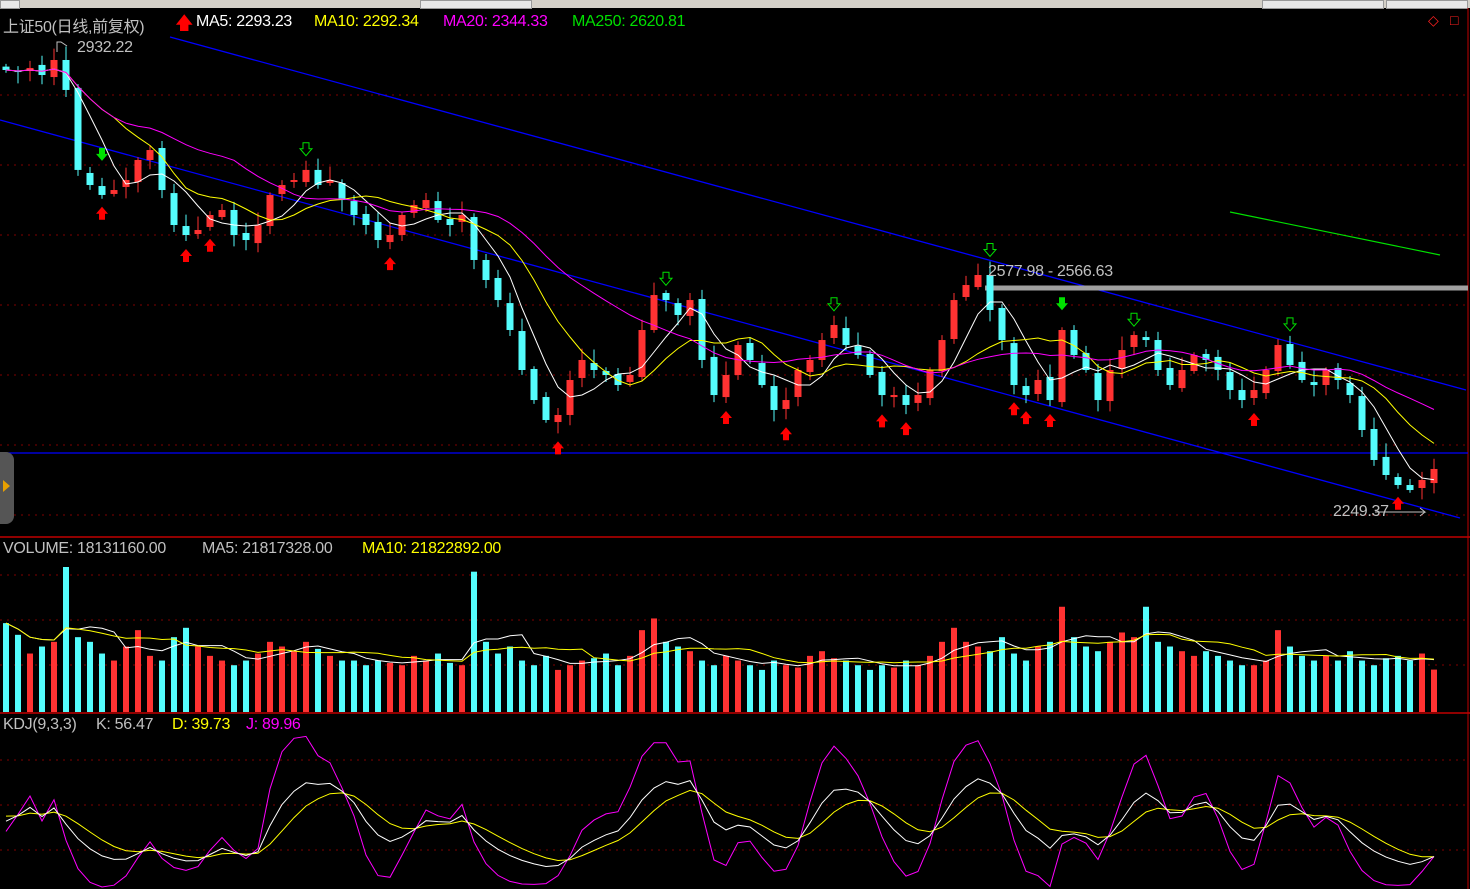  Describe the element at coordinates (1454, 20) in the screenshot. I see `square-icon: □` at that location.